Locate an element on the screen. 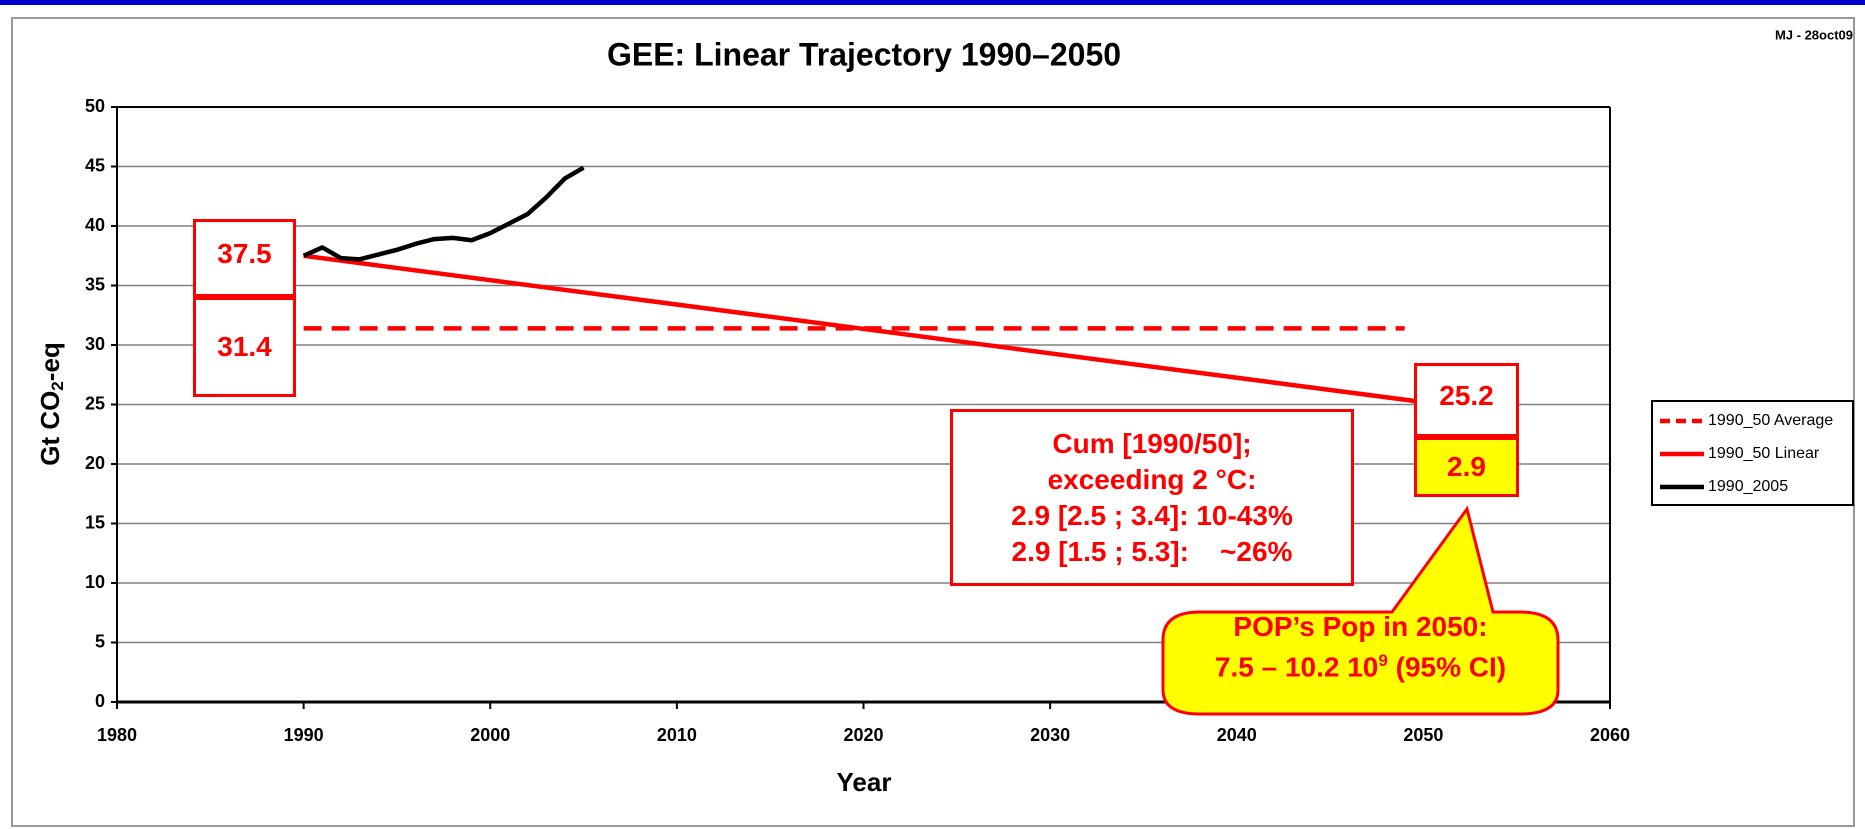 The image size is (1865, 829). value-label-box: 31.4 is located at coordinates (244, 347).